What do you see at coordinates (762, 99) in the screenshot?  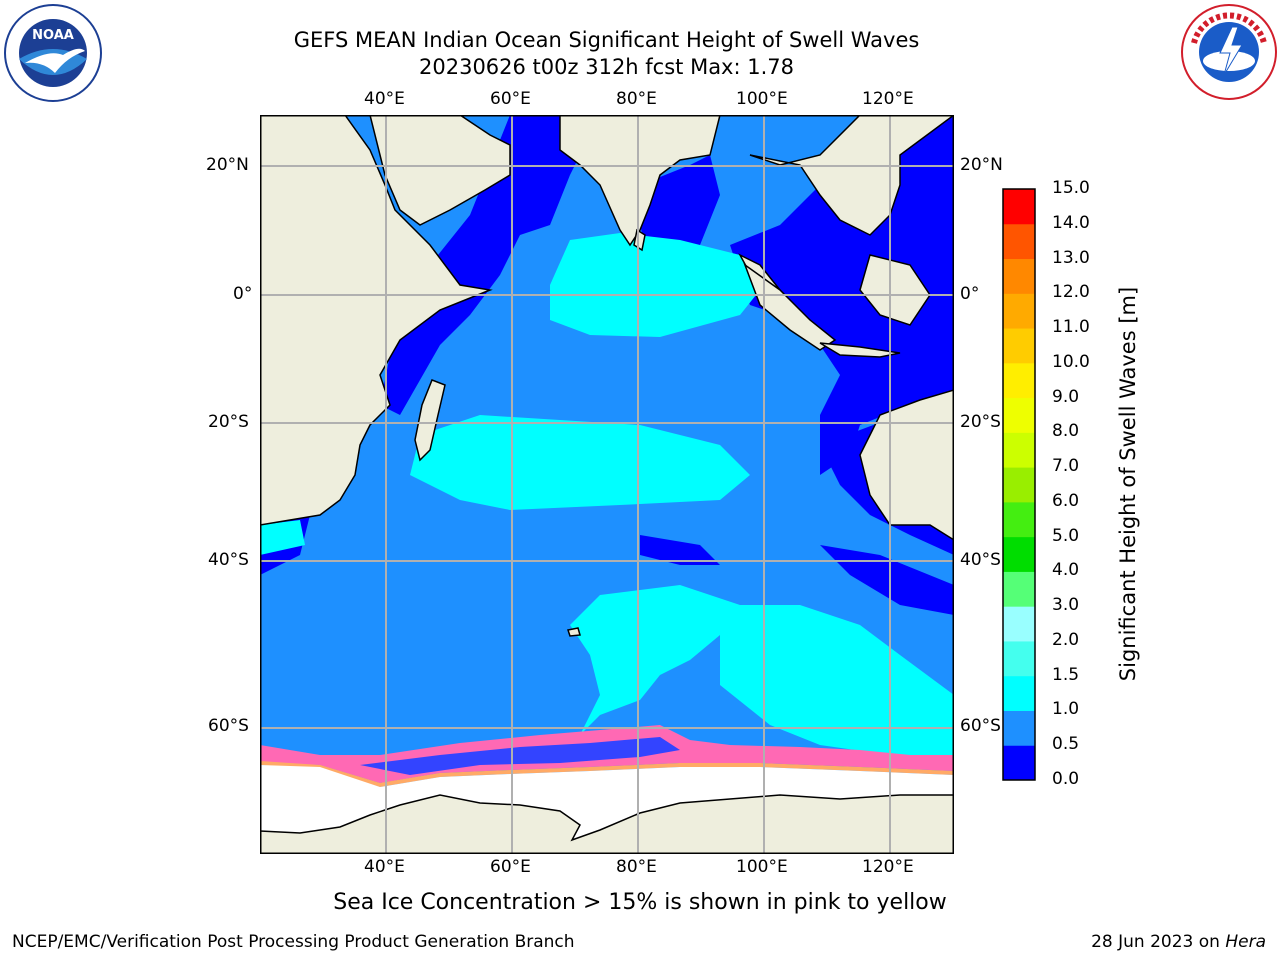 I see `lon-label-top: 100°E` at bounding box center [762, 99].